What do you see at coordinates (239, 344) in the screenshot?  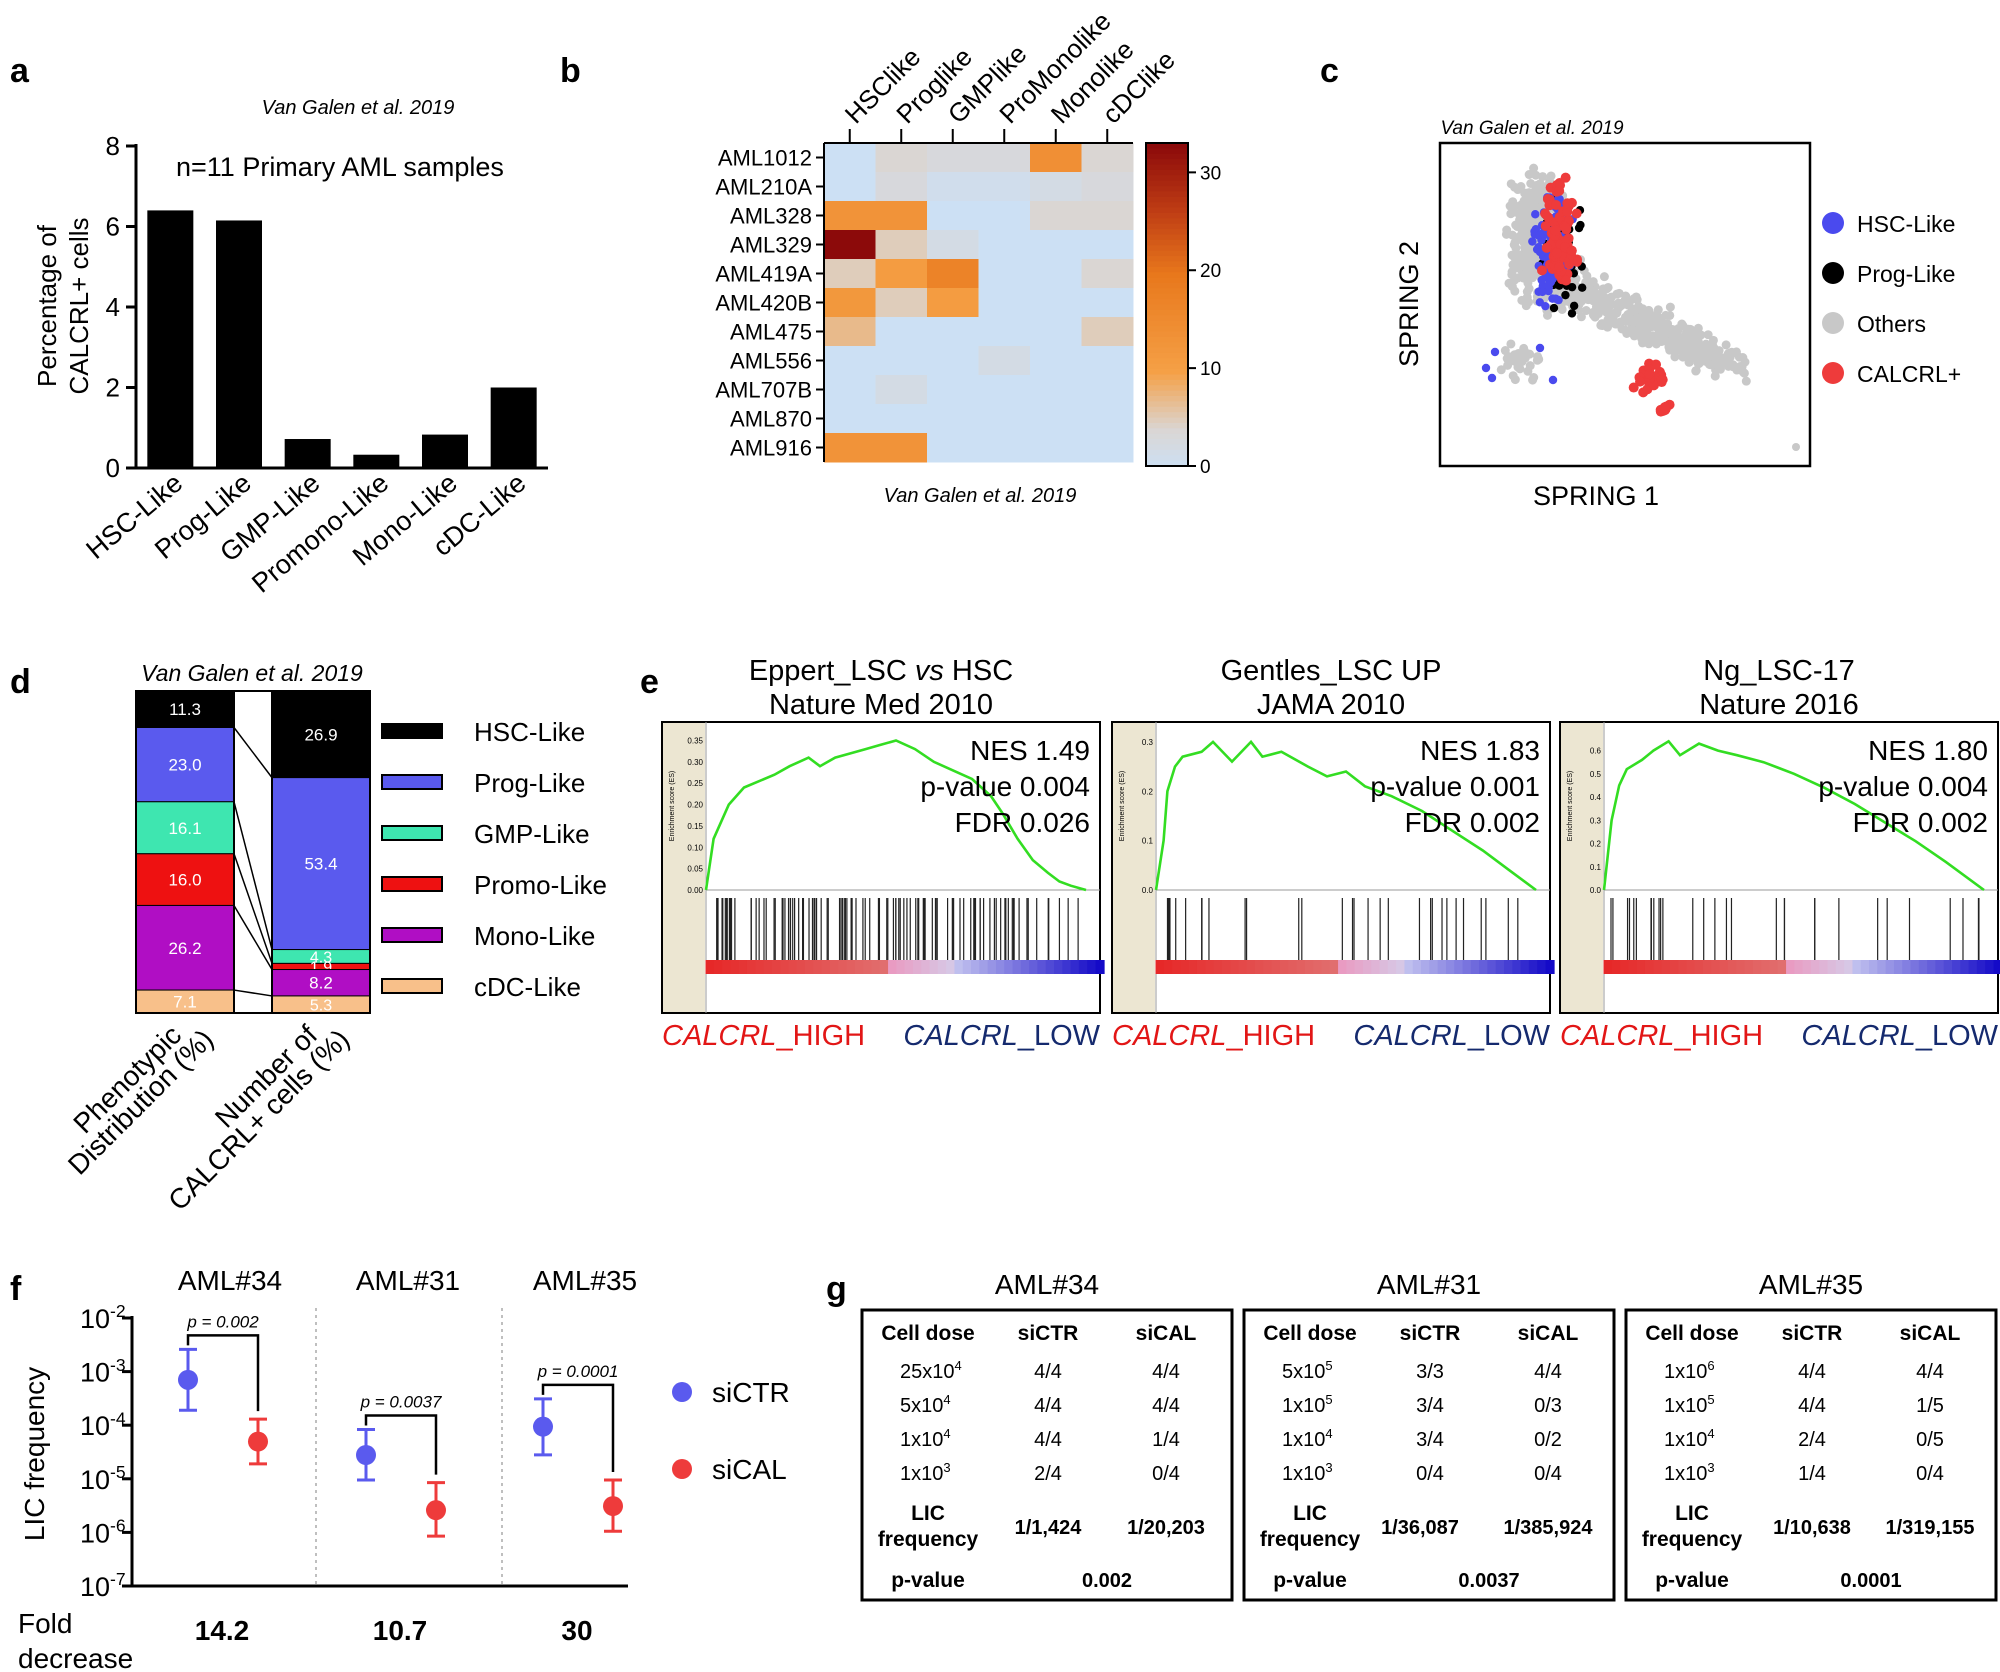 I see `bar-Prog-Like` at bounding box center [239, 344].